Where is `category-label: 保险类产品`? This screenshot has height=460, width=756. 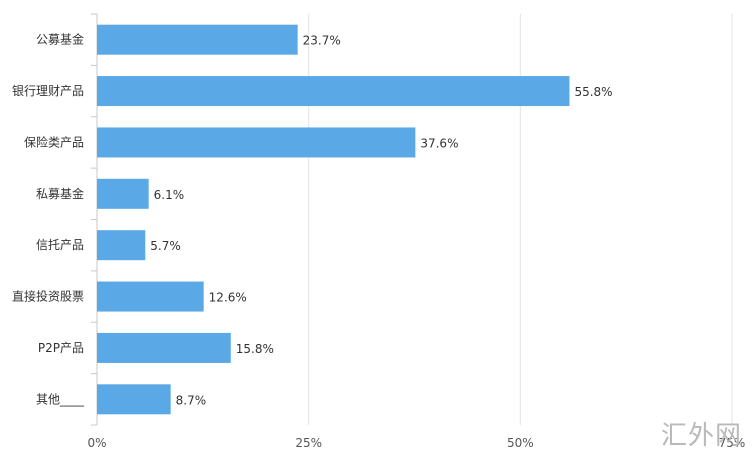
category-label: 保险类产品 is located at coordinates (54, 141).